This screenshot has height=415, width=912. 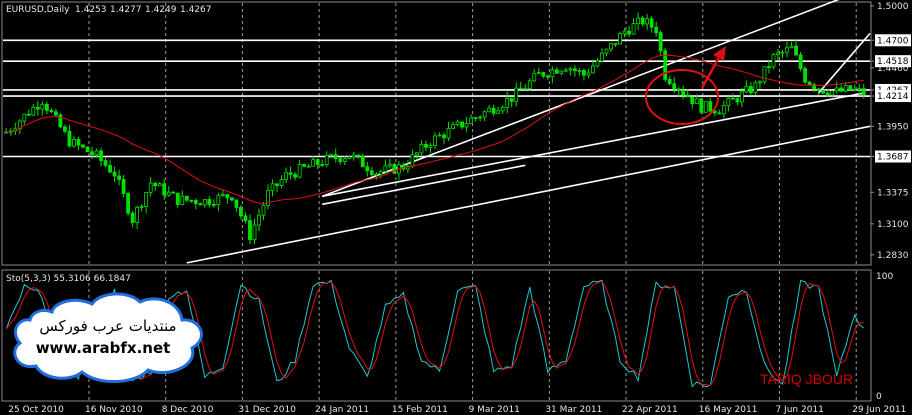 I want to click on breakout-arrow-head, so click(x=719, y=53).